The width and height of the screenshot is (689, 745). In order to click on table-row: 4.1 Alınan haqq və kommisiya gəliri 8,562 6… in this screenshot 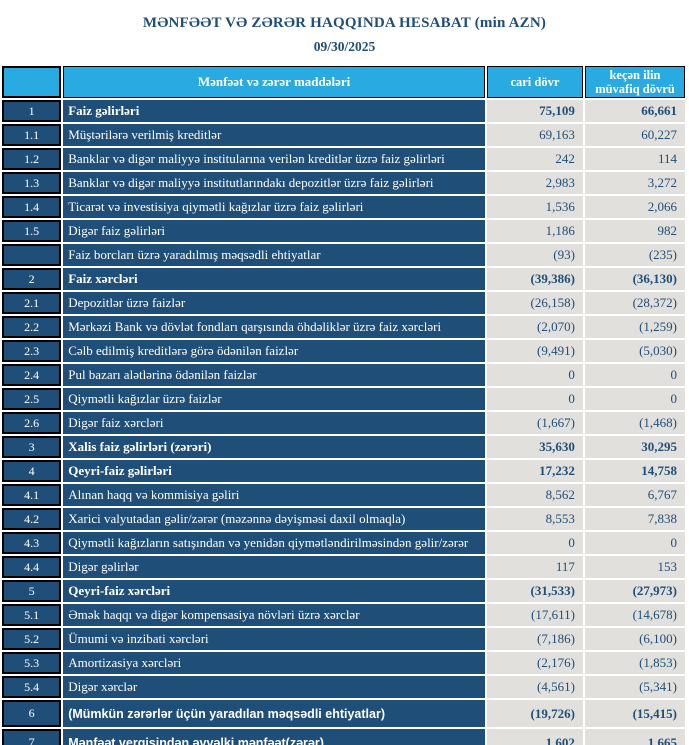, I will do `click(343, 495)`.